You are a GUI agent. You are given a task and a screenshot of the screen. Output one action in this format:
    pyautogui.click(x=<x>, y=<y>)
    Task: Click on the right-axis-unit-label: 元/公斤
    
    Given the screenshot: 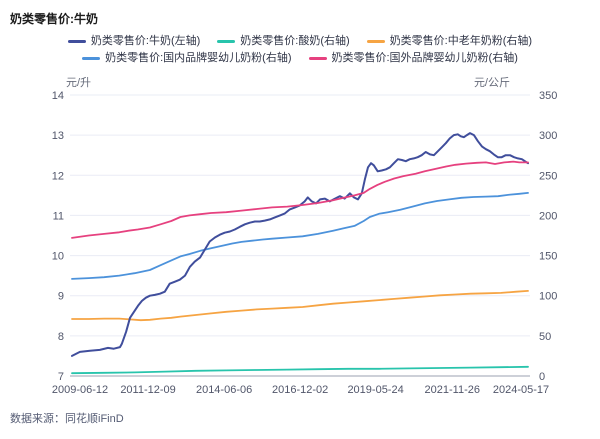 What is the action you would take?
    pyautogui.click(x=491, y=83)
    